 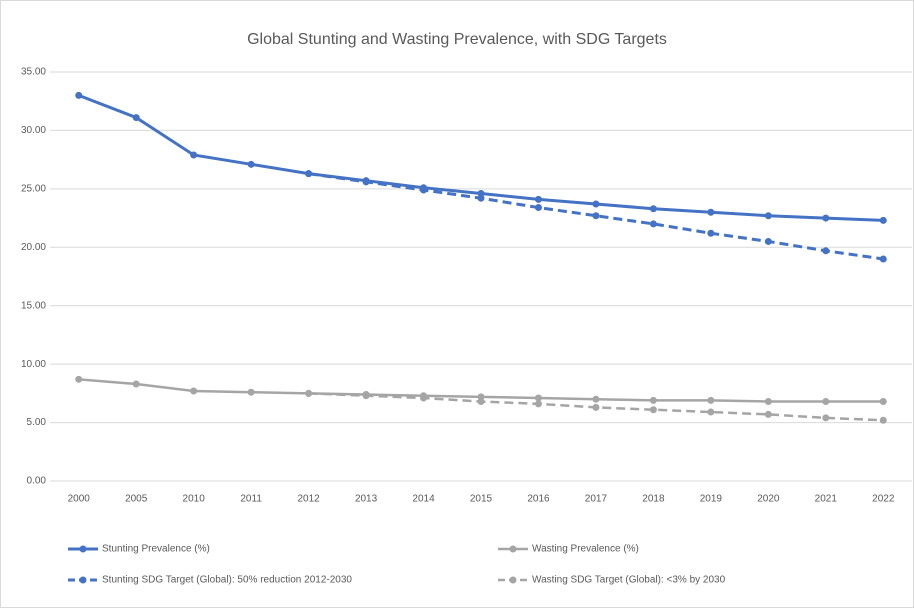 I want to click on x-tick-label: 2022, so click(x=883, y=499).